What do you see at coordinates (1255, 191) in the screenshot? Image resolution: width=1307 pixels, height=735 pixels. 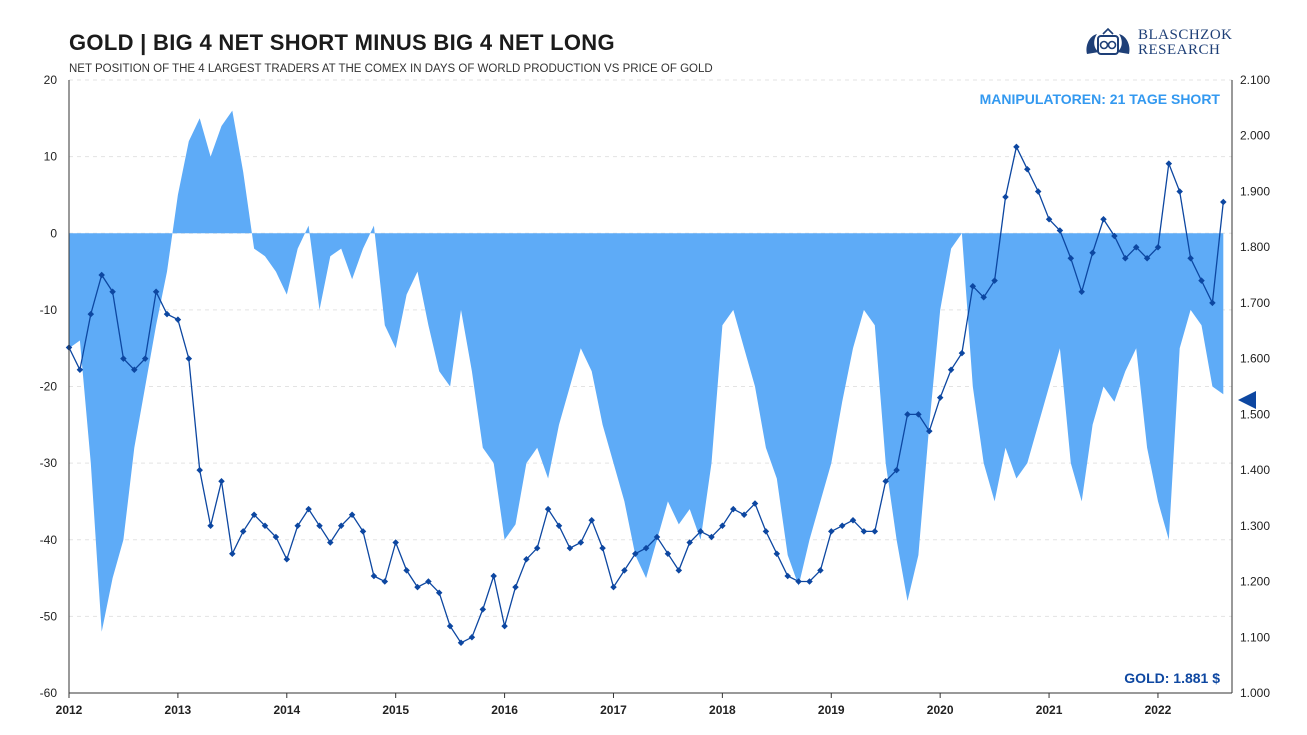 I see `y-right-tick-label: 1.900` at bounding box center [1255, 191].